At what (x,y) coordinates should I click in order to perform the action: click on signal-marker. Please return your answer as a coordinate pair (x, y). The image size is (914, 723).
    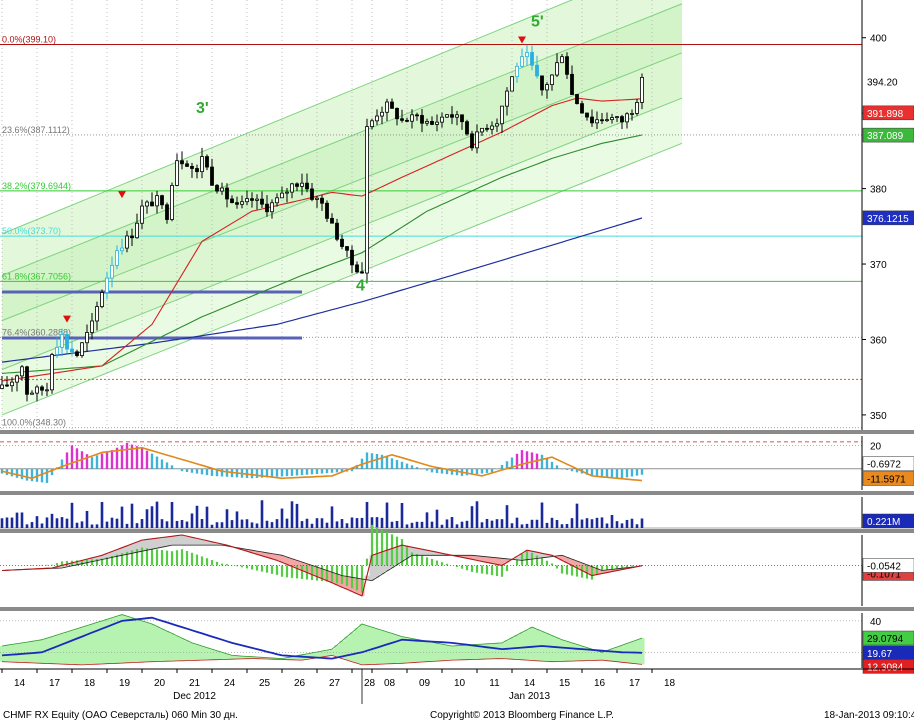
    Looking at the image, I should click on (67, 319).